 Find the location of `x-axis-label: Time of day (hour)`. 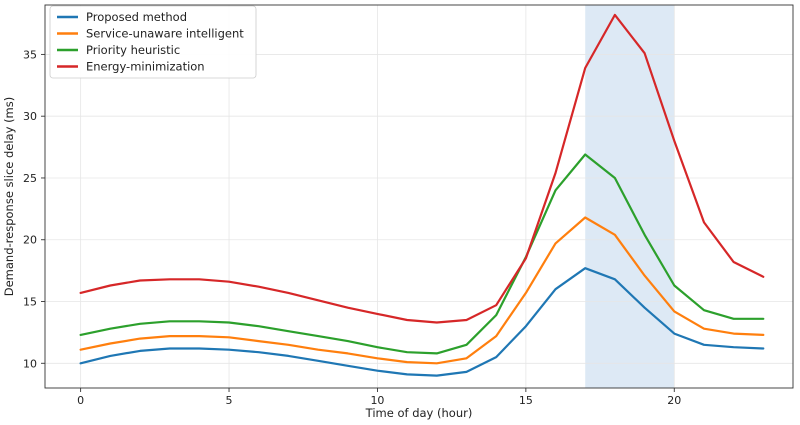

x-axis-label: Time of day (hour) is located at coordinates (419, 413).